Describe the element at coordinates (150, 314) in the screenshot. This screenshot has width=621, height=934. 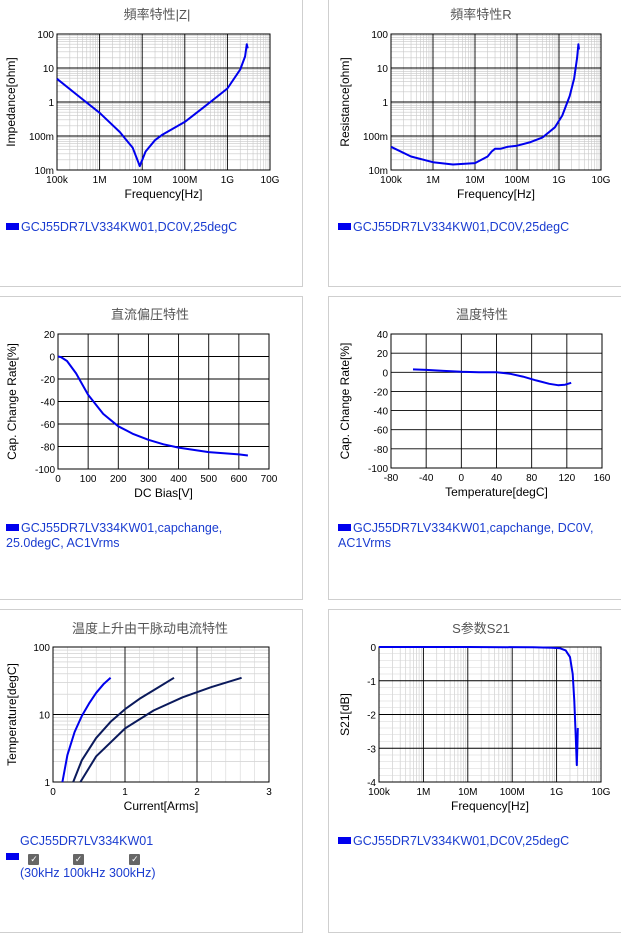
I see `chart-title: 直流偏圧特性` at that location.